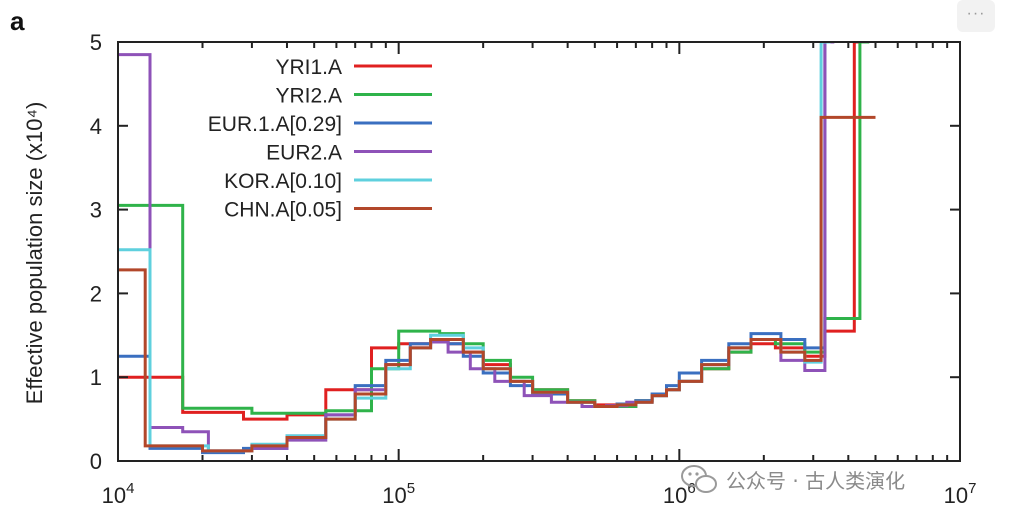  Describe the element at coordinates (699, 479) in the screenshot. I see `wechat-icon` at that location.